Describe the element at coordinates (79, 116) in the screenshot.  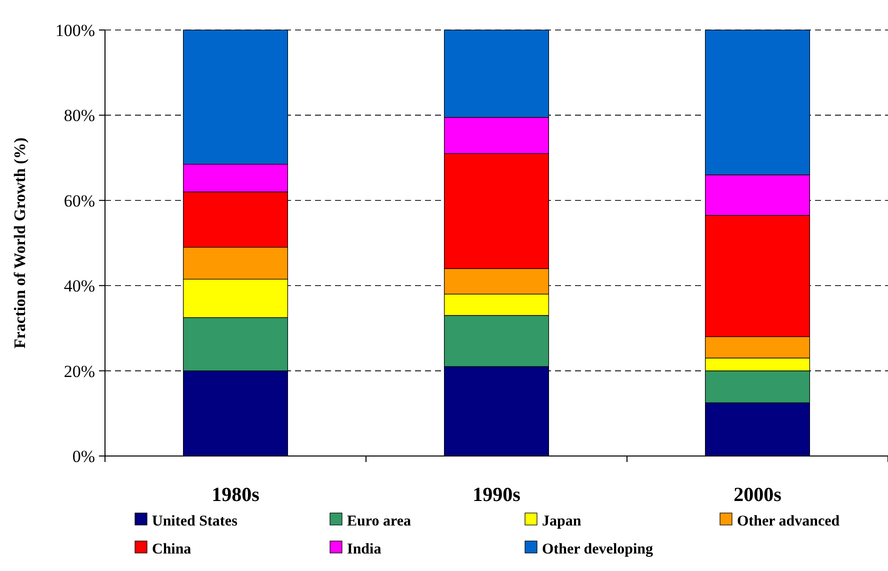
I see `y-tick-label: 80%` at that location.